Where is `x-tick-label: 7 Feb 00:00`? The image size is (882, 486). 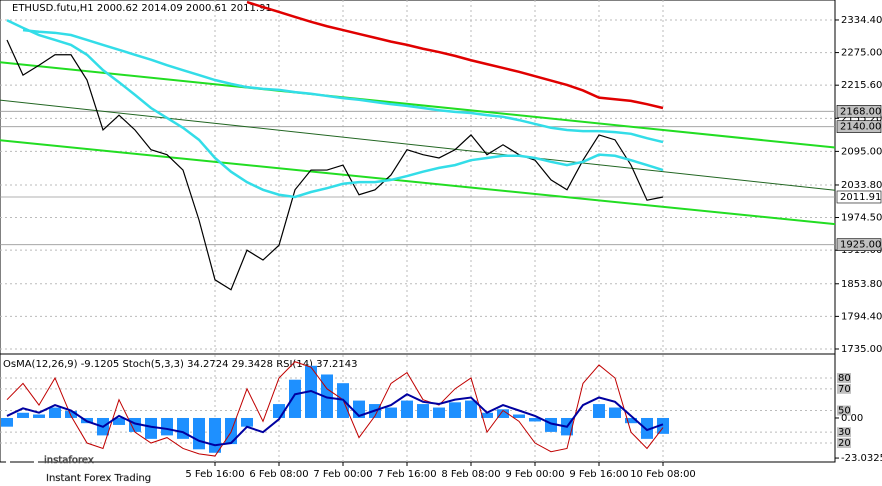 x-tick-label: 7 Feb 00:00 is located at coordinates (342, 474).